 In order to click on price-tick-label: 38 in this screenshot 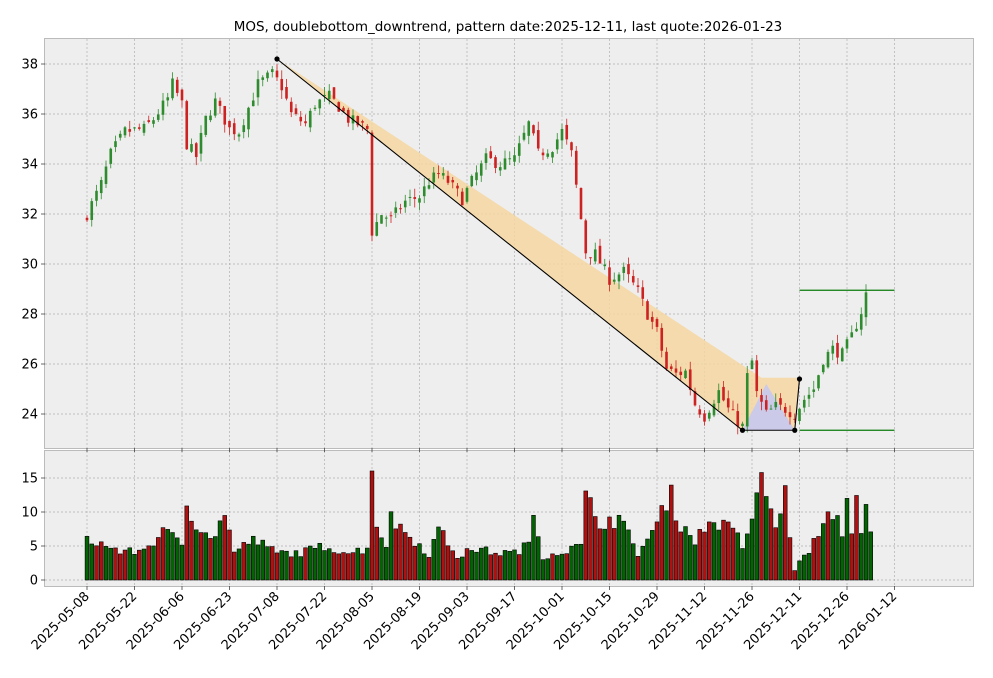, I will do `click(29, 65)`.